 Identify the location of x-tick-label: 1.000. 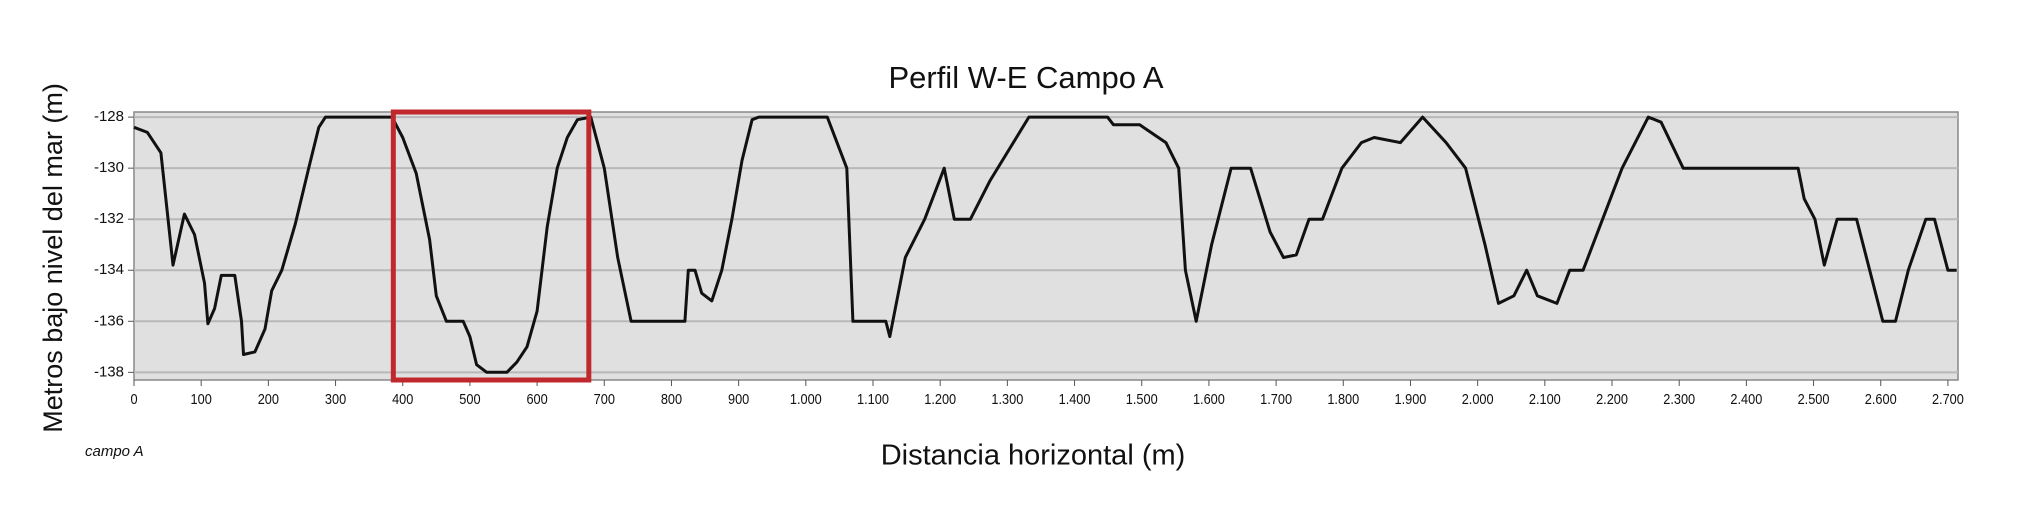
(806, 398).